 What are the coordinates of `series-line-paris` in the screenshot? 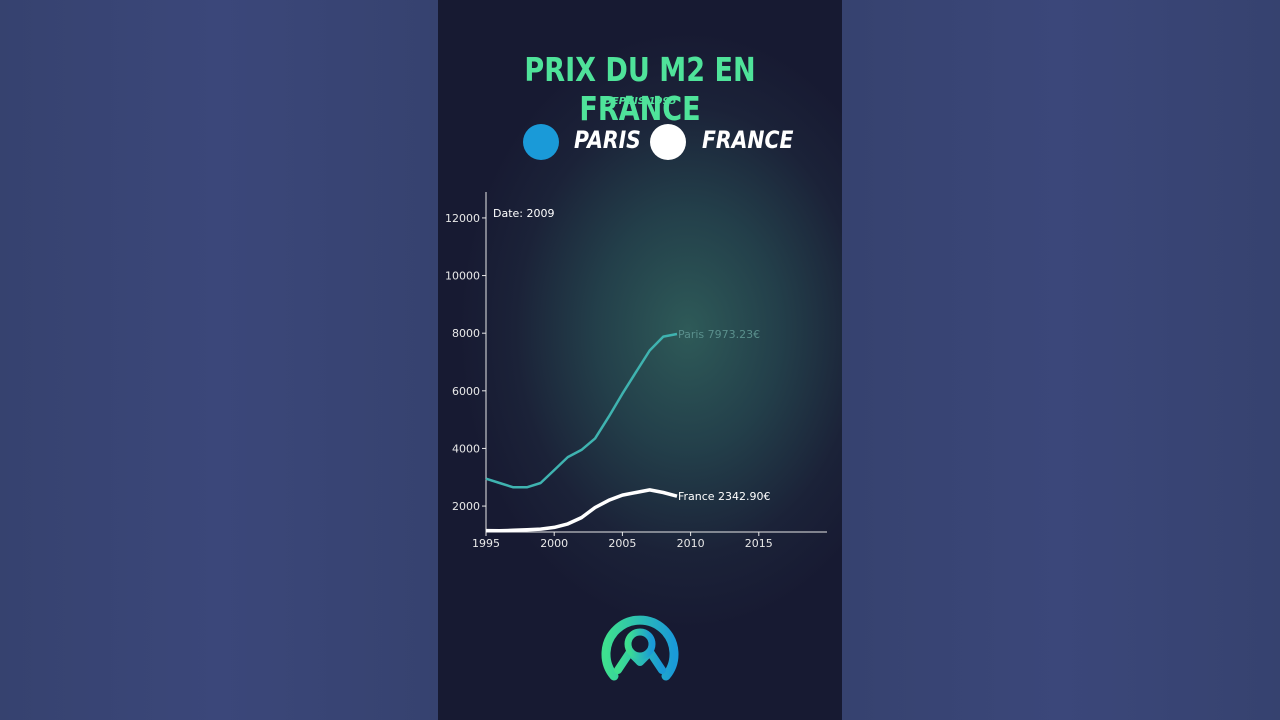 It's located at (581, 410).